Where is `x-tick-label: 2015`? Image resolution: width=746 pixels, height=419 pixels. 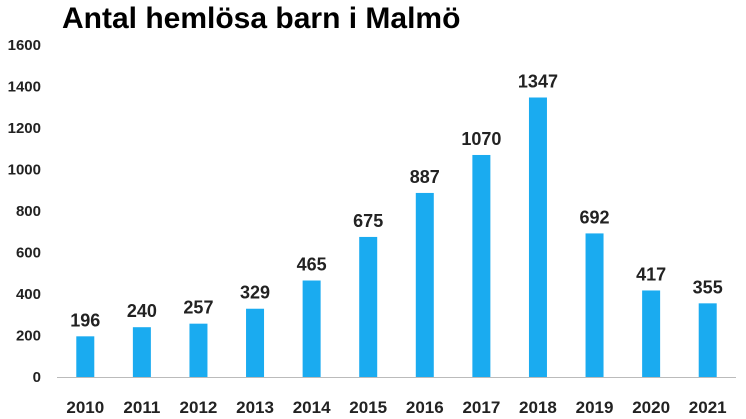
x-tick-label: 2015 is located at coordinates (368, 407).